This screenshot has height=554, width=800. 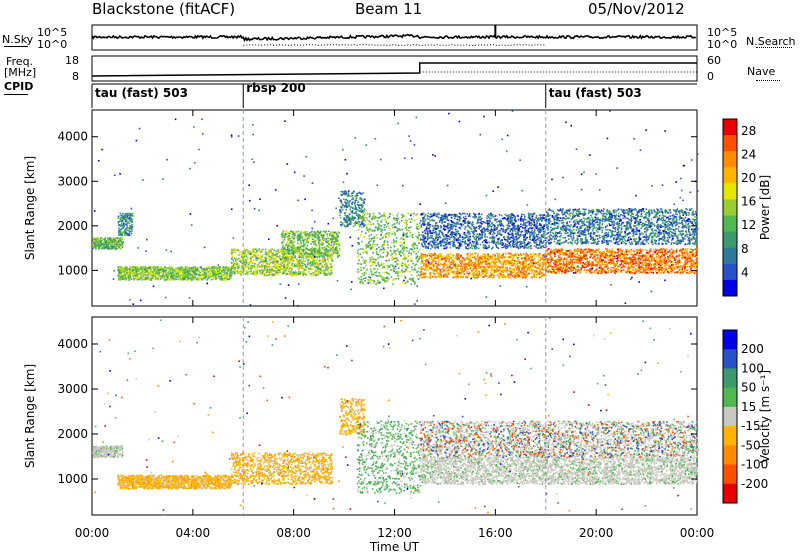 I want to click on nsky-series, so click(x=394, y=37).